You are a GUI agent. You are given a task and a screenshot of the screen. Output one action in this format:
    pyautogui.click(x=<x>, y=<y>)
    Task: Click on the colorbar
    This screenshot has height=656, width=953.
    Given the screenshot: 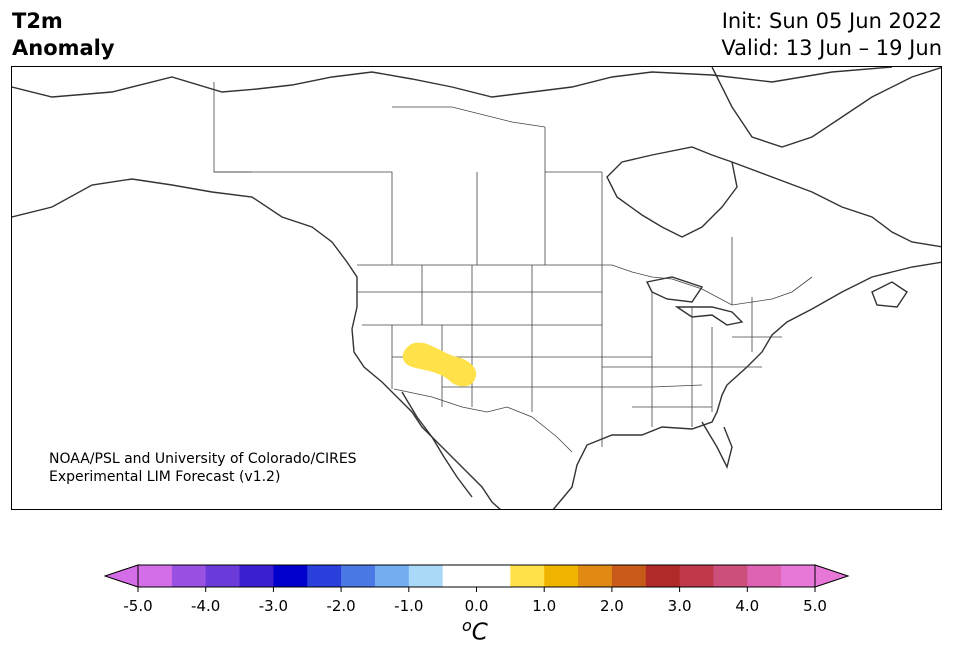 What is the action you would take?
    pyautogui.click(x=476, y=578)
    